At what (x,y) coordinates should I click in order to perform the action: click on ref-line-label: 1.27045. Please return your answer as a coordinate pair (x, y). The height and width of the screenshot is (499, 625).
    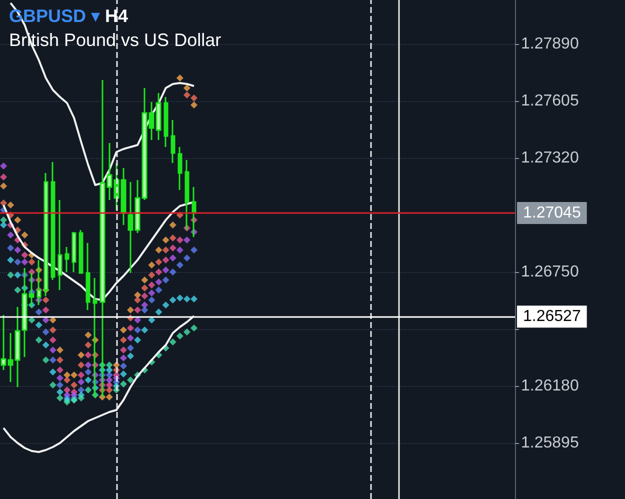
    Looking at the image, I should click on (552, 213).